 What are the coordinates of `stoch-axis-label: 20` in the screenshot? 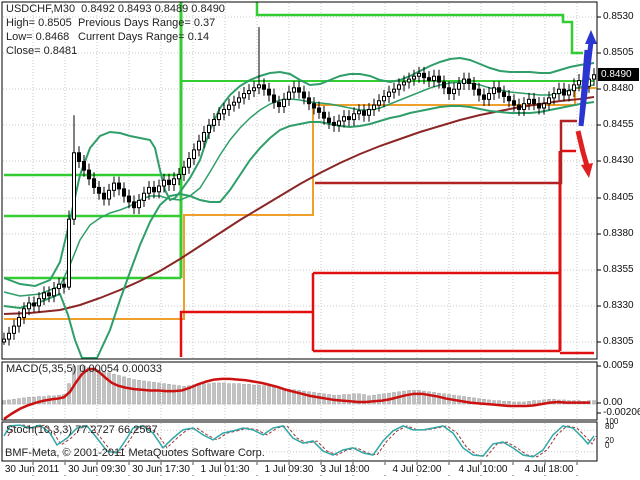 It's located at (609, 440).